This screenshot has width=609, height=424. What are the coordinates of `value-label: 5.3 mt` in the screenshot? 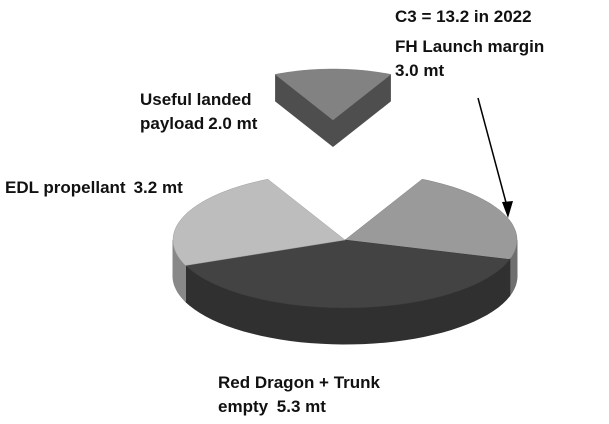 It's located at (301, 406).